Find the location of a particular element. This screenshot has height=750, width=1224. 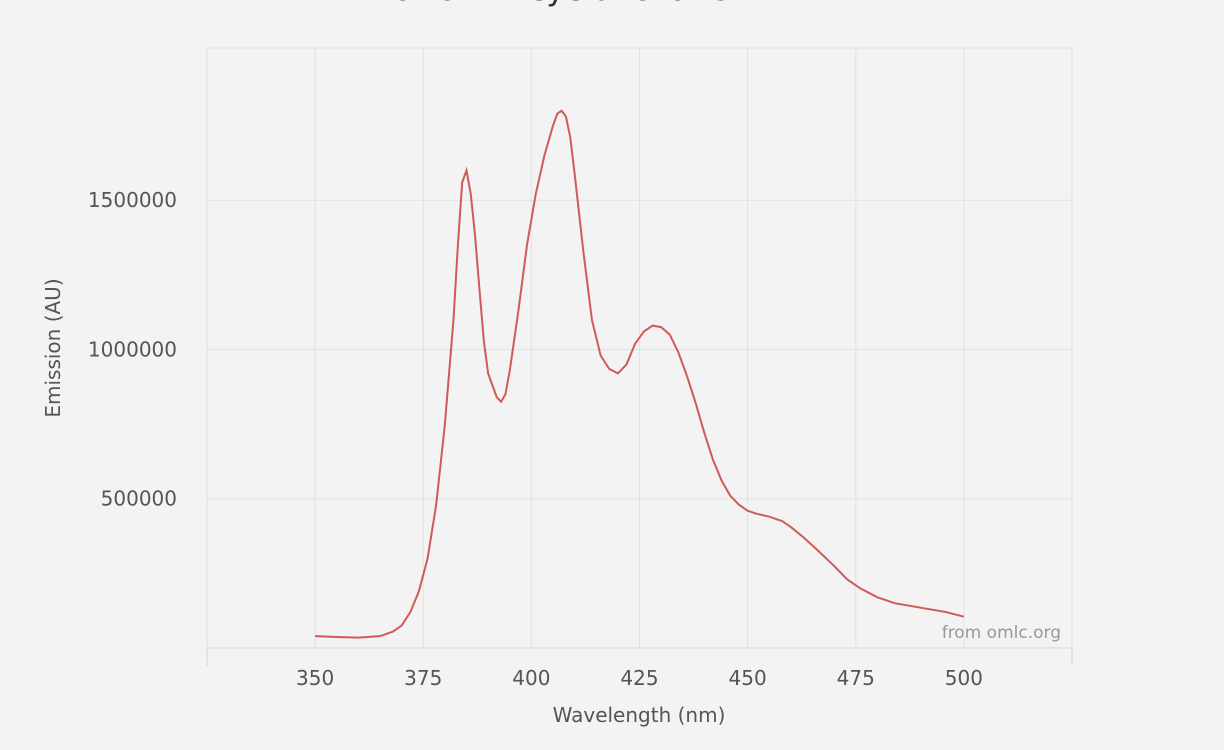

x-tick-label: 475 is located at coordinates (856, 678).